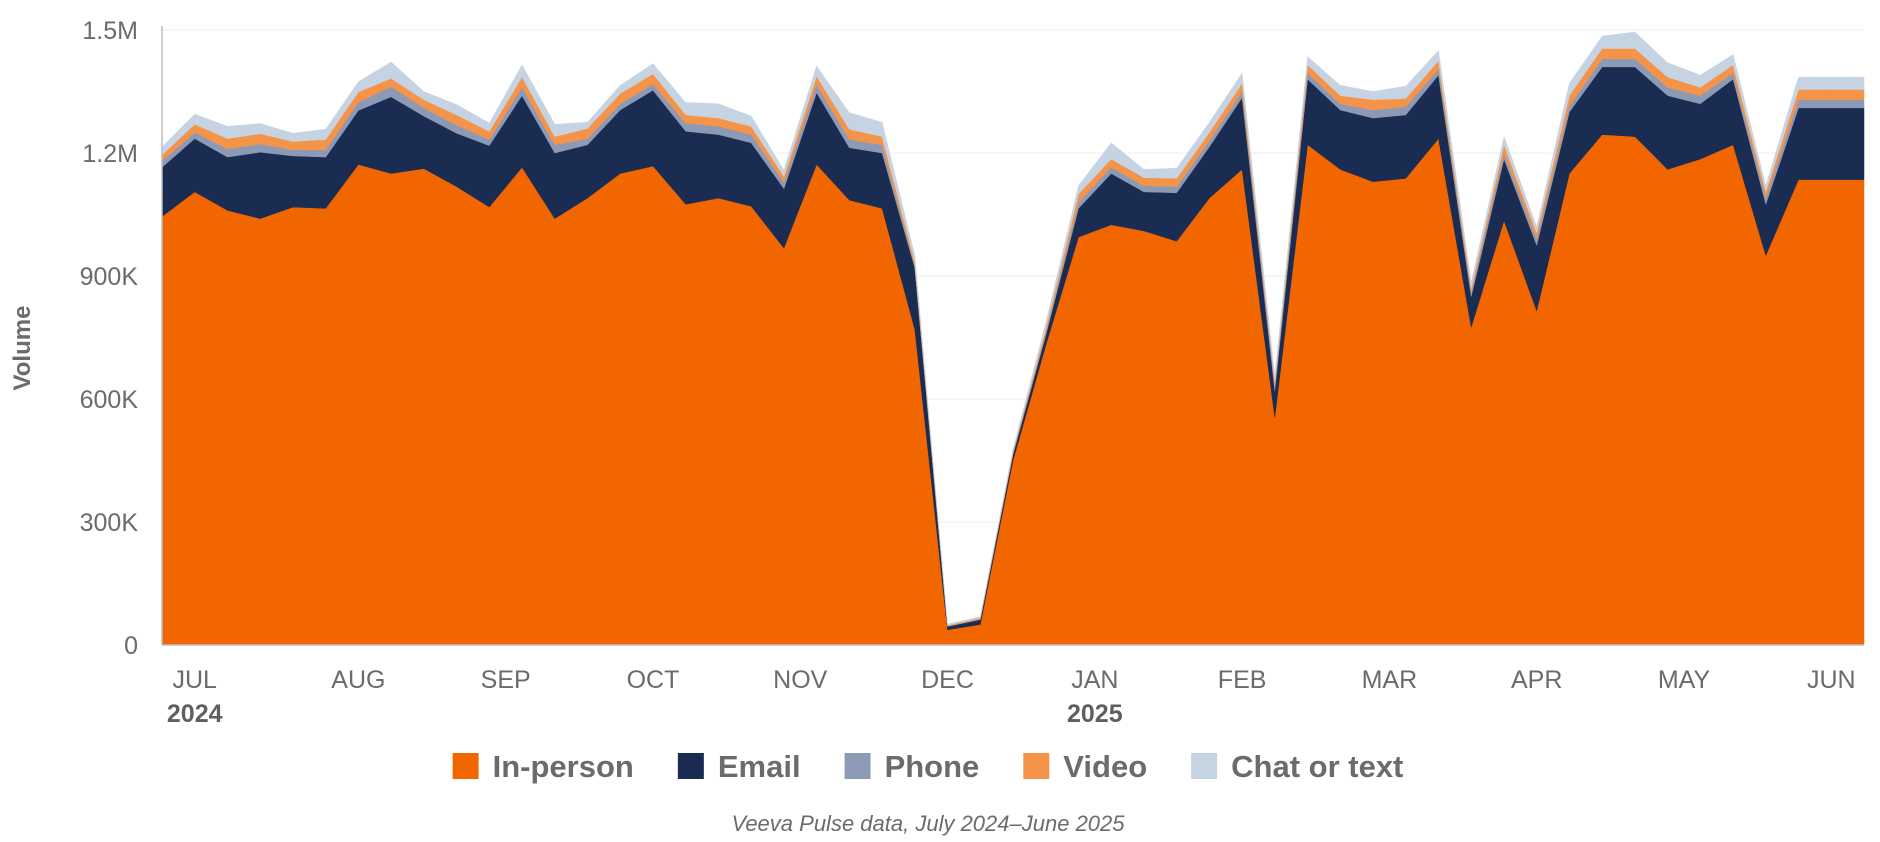 The width and height of the screenshot is (1880, 842). What do you see at coordinates (1095, 714) in the screenshot?
I see `x-year-label: 2025` at bounding box center [1095, 714].